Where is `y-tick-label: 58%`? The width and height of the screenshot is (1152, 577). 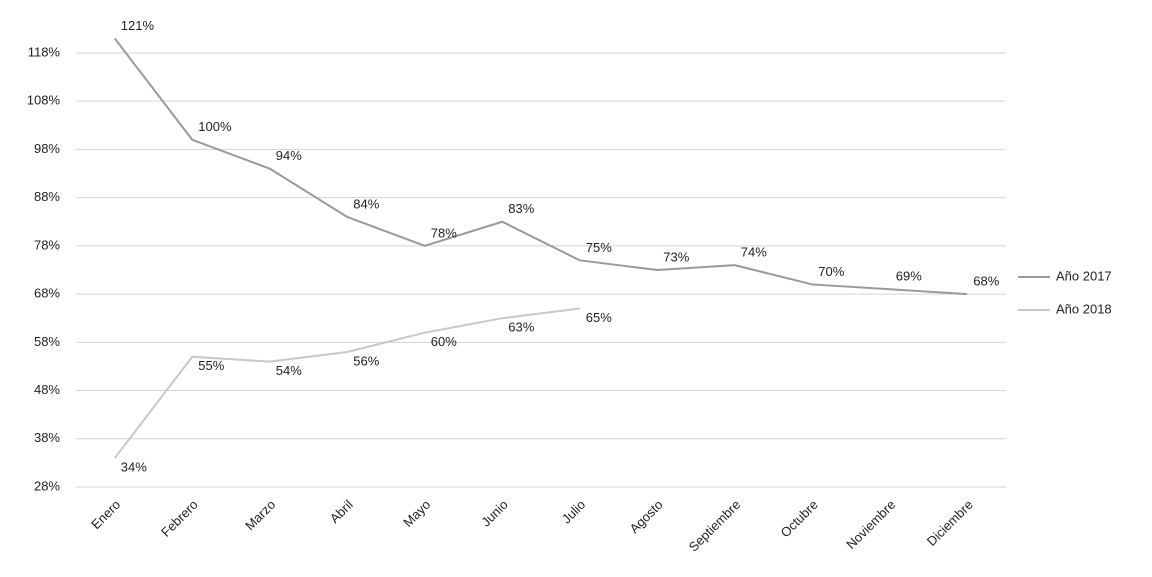 y-tick-label: 58% is located at coordinates (47, 341).